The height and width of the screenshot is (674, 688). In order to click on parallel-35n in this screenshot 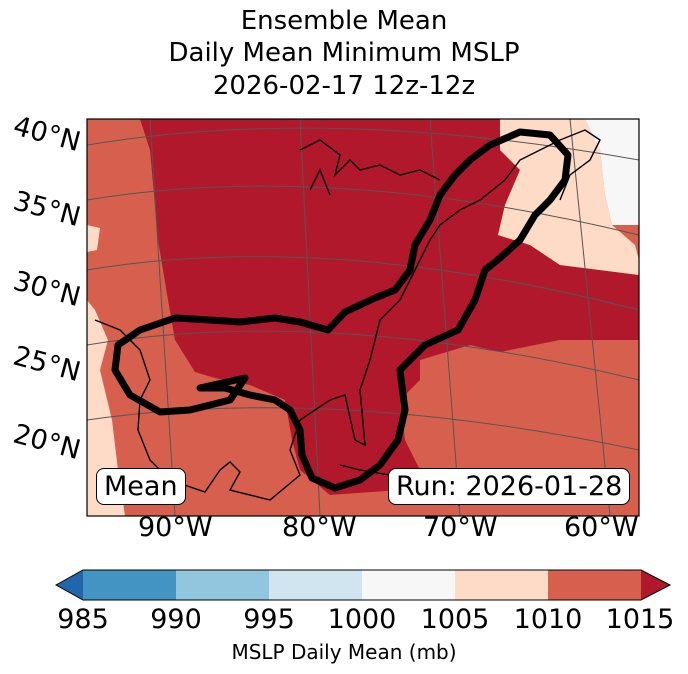, I will do `click(363, 210)`.